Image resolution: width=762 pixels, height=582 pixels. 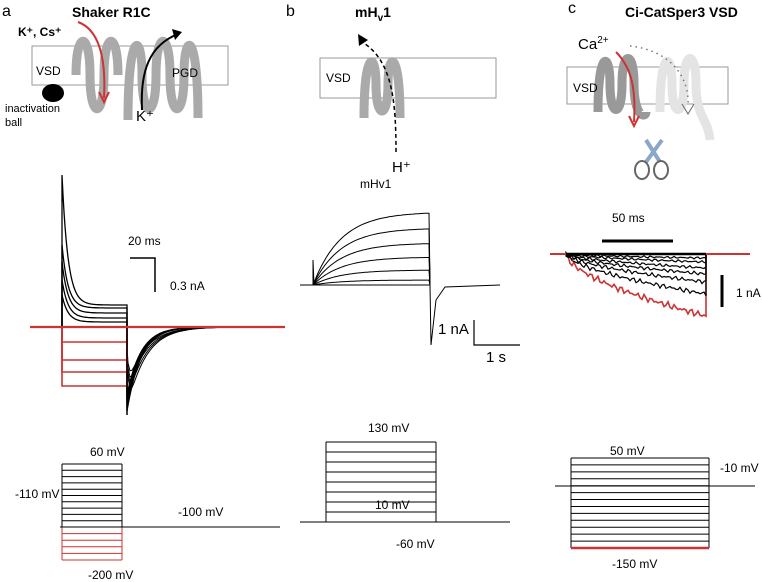 What do you see at coordinates (387, 12) in the screenshot?
I see `title-part: 1` at bounding box center [387, 12].